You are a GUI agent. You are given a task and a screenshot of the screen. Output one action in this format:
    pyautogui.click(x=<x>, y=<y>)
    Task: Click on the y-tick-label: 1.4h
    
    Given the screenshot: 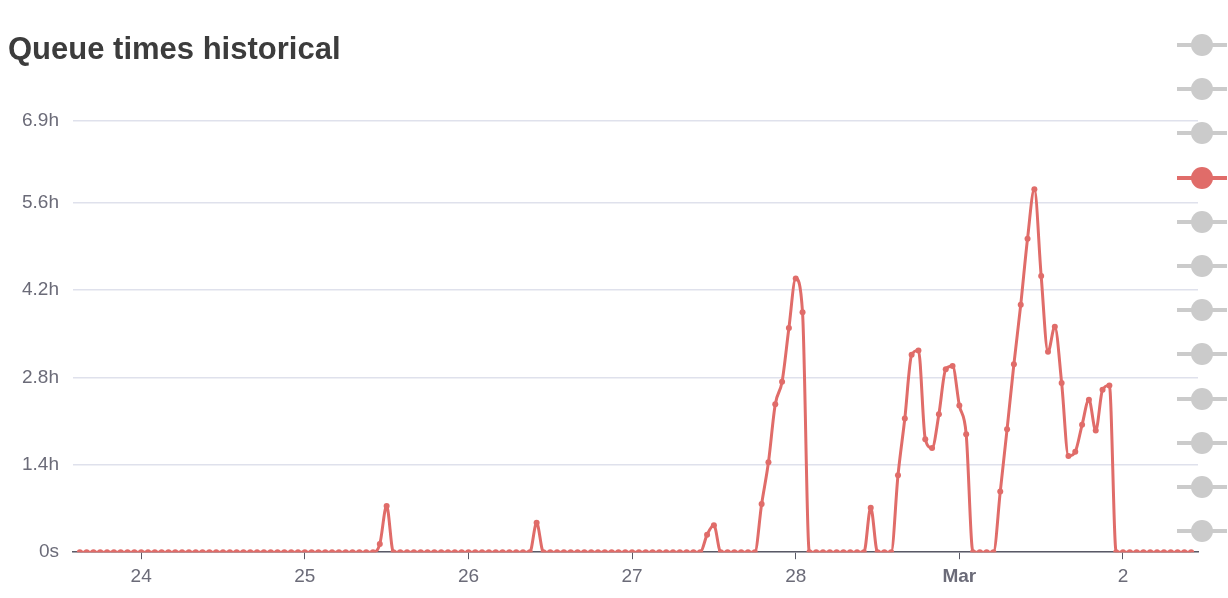 What is the action you would take?
    pyautogui.click(x=40, y=463)
    